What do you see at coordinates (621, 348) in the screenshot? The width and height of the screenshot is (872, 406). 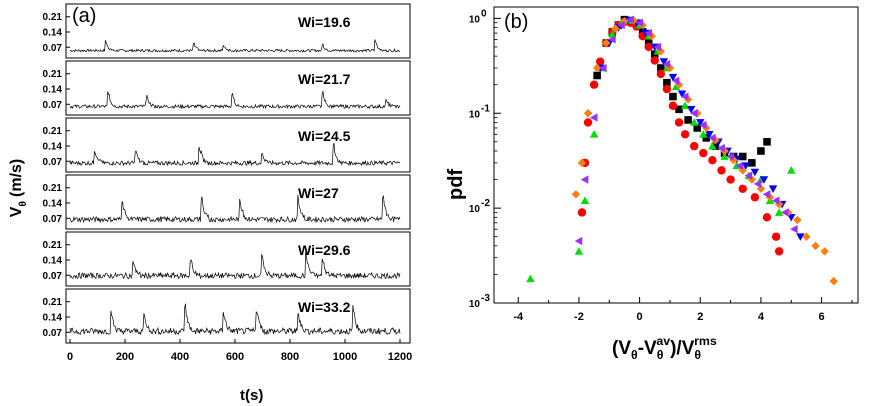 I see `xt-a: (V` at bounding box center [621, 348].